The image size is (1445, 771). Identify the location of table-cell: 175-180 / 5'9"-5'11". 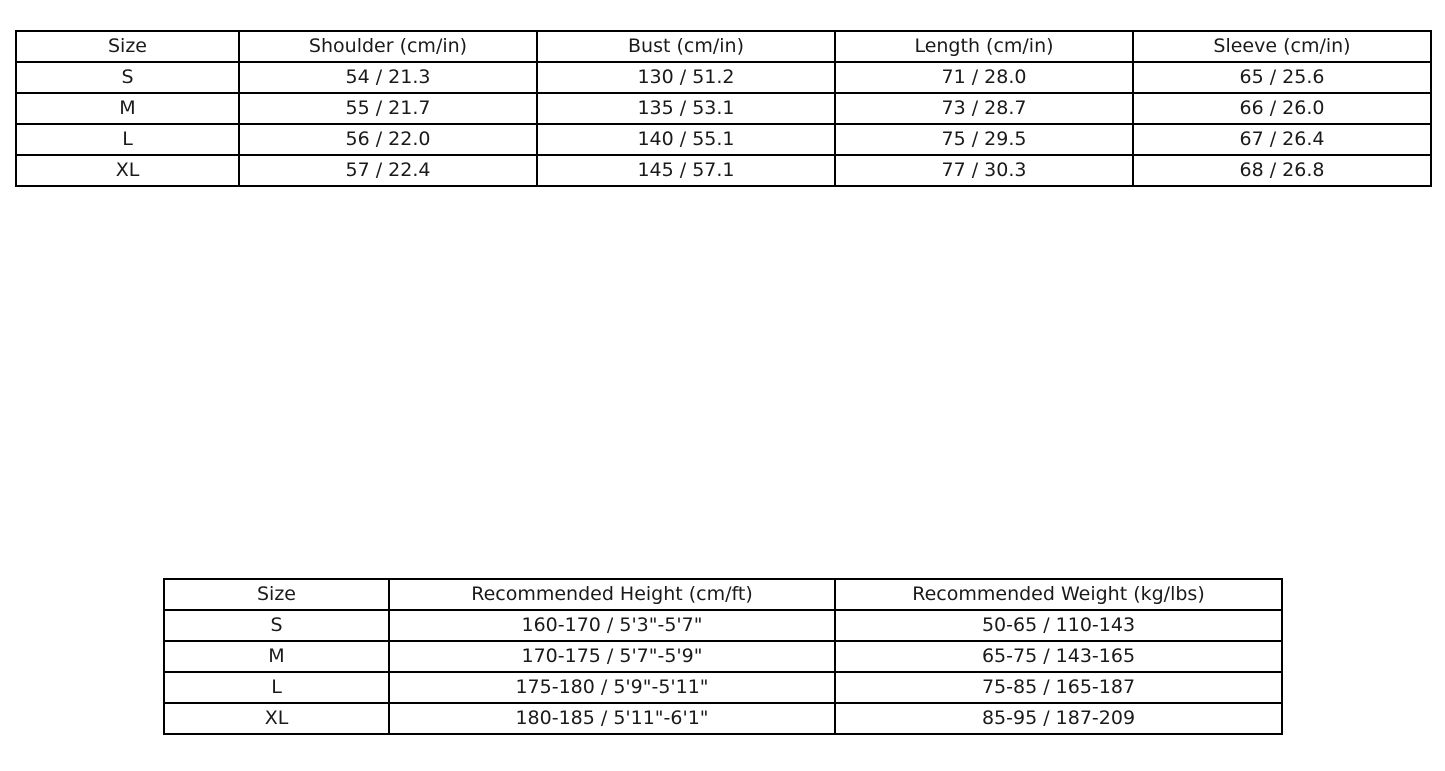
(612, 687).